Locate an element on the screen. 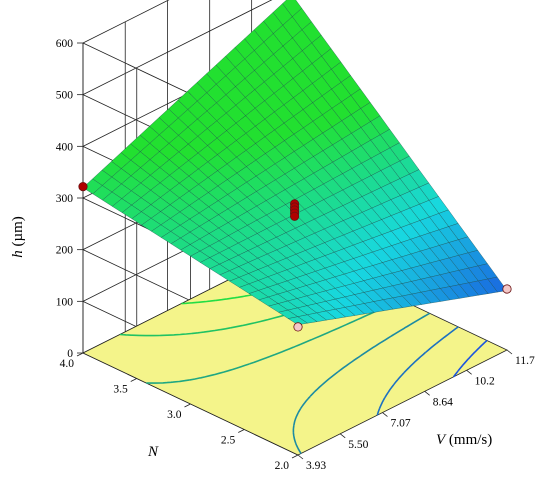 The width and height of the screenshot is (550, 486). x-tick-label: 7.07 is located at coordinates (400, 424).